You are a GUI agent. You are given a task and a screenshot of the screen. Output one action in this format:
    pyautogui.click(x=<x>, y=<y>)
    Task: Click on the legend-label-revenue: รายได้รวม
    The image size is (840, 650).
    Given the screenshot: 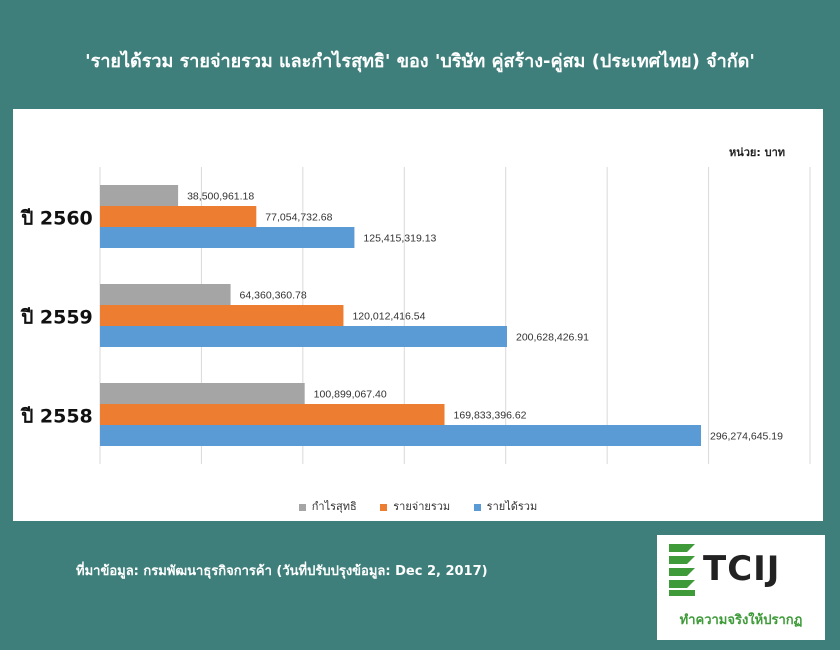 What is the action you would take?
    pyautogui.click(x=512, y=506)
    